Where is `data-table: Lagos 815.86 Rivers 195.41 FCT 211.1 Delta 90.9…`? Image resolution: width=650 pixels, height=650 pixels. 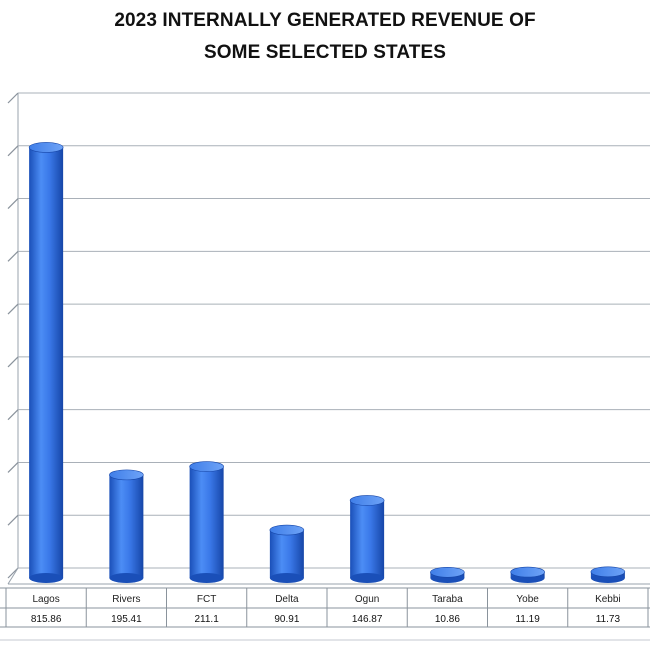
data-table: Lagos 815.86 Rivers 195.41 FCT 211.1 Delta 90.9… is located at coordinates (325, 614).